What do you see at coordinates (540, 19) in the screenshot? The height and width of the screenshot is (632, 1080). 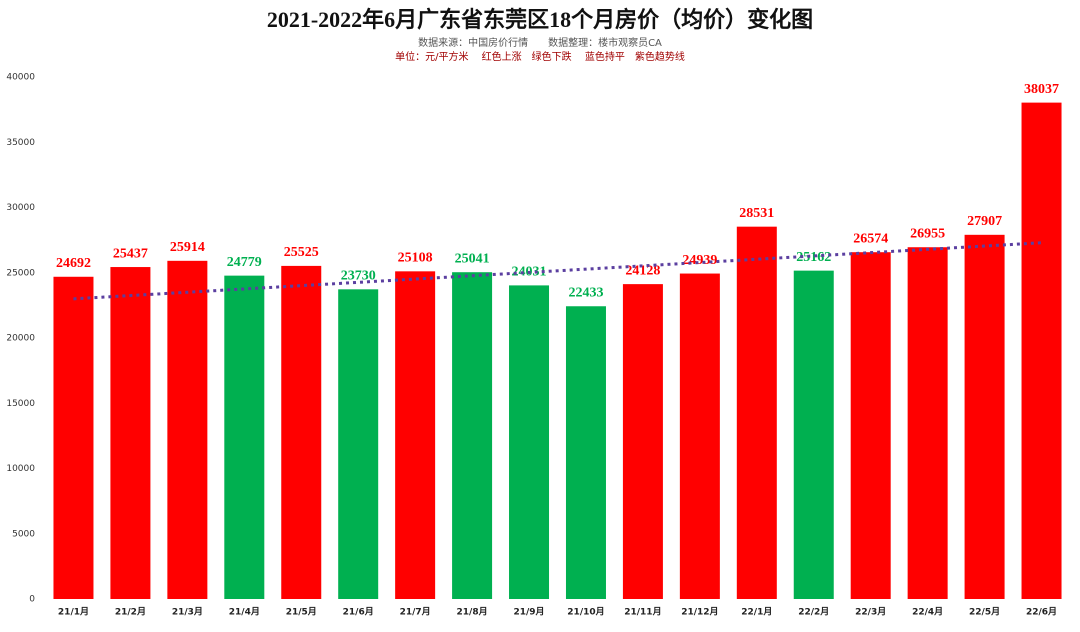 I see `chart-title: 2021-2022年6月广东省东莞区18个月房价（均价）变化图` at bounding box center [540, 19].